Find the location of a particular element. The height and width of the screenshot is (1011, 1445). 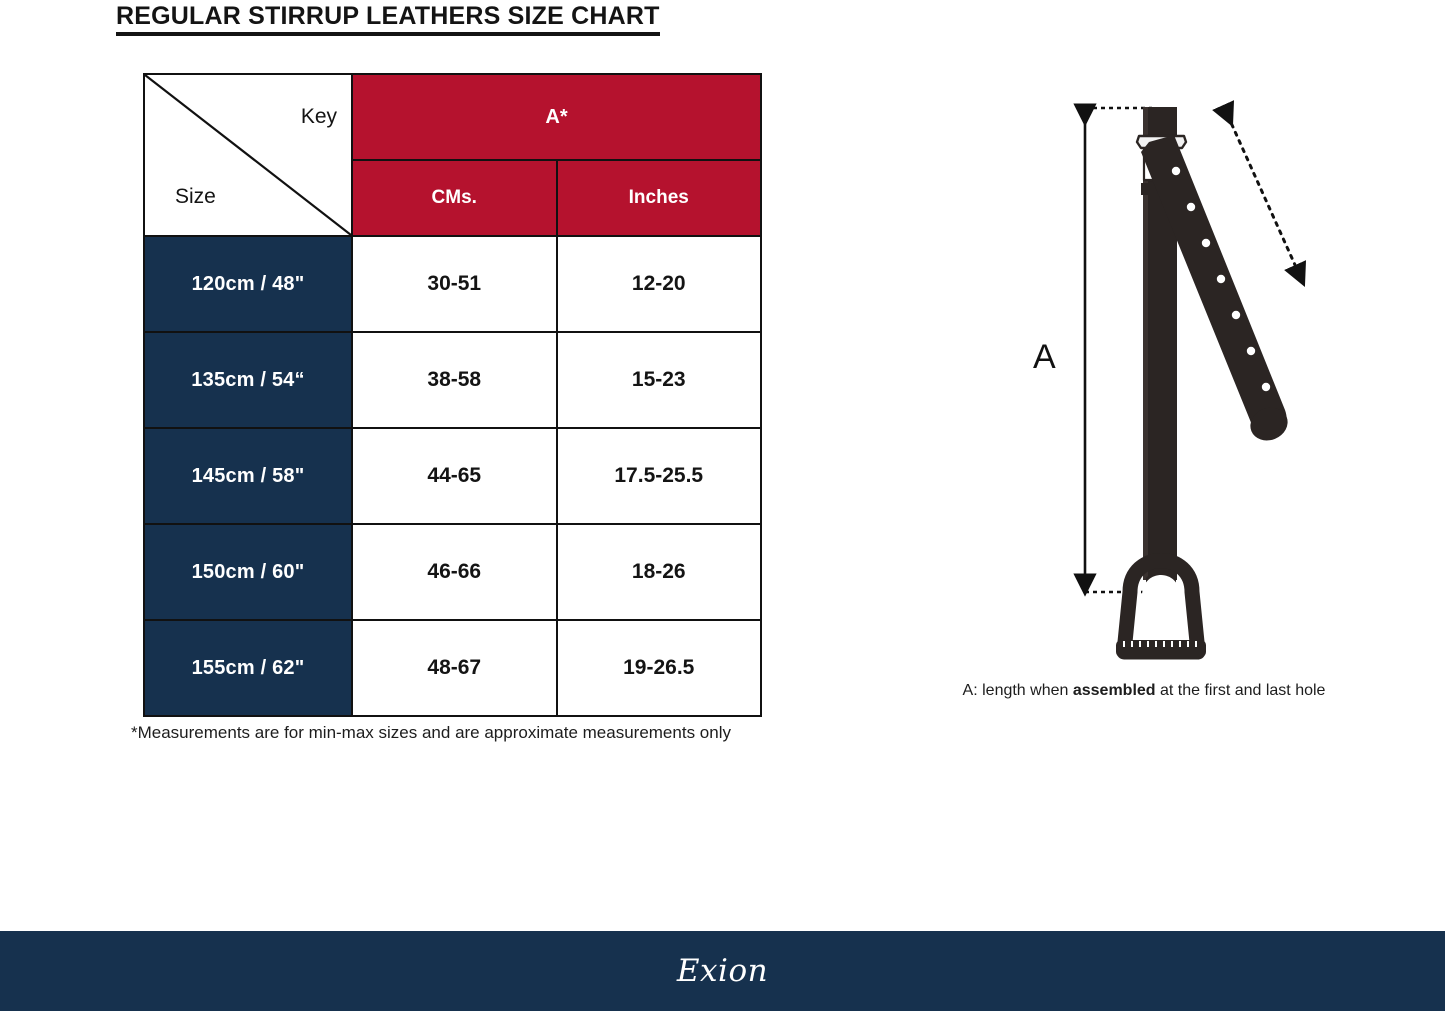

caption-bold-term: assembled is located at coordinates (1114, 690).